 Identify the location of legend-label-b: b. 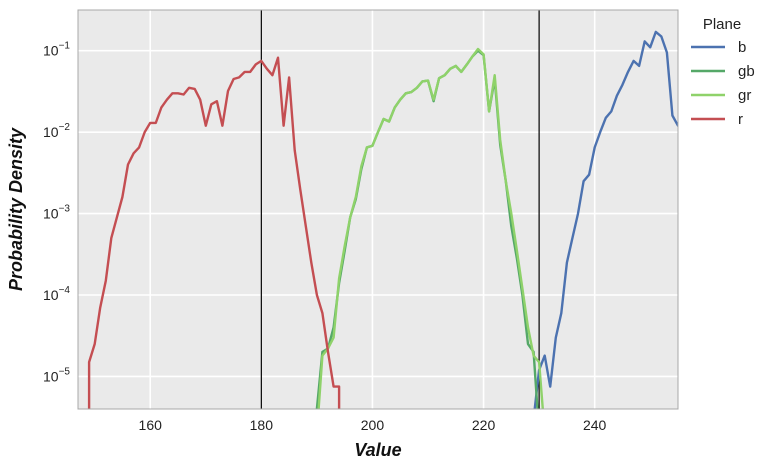
(742, 47).